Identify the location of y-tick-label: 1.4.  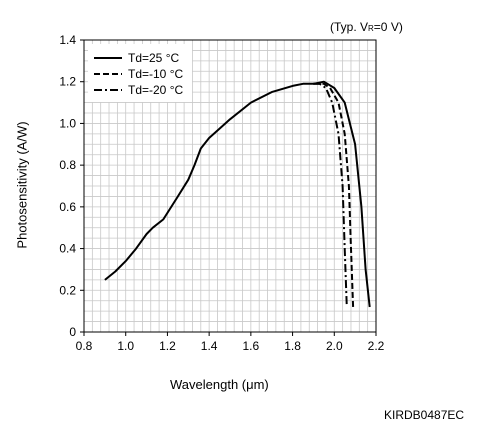
(67, 40).